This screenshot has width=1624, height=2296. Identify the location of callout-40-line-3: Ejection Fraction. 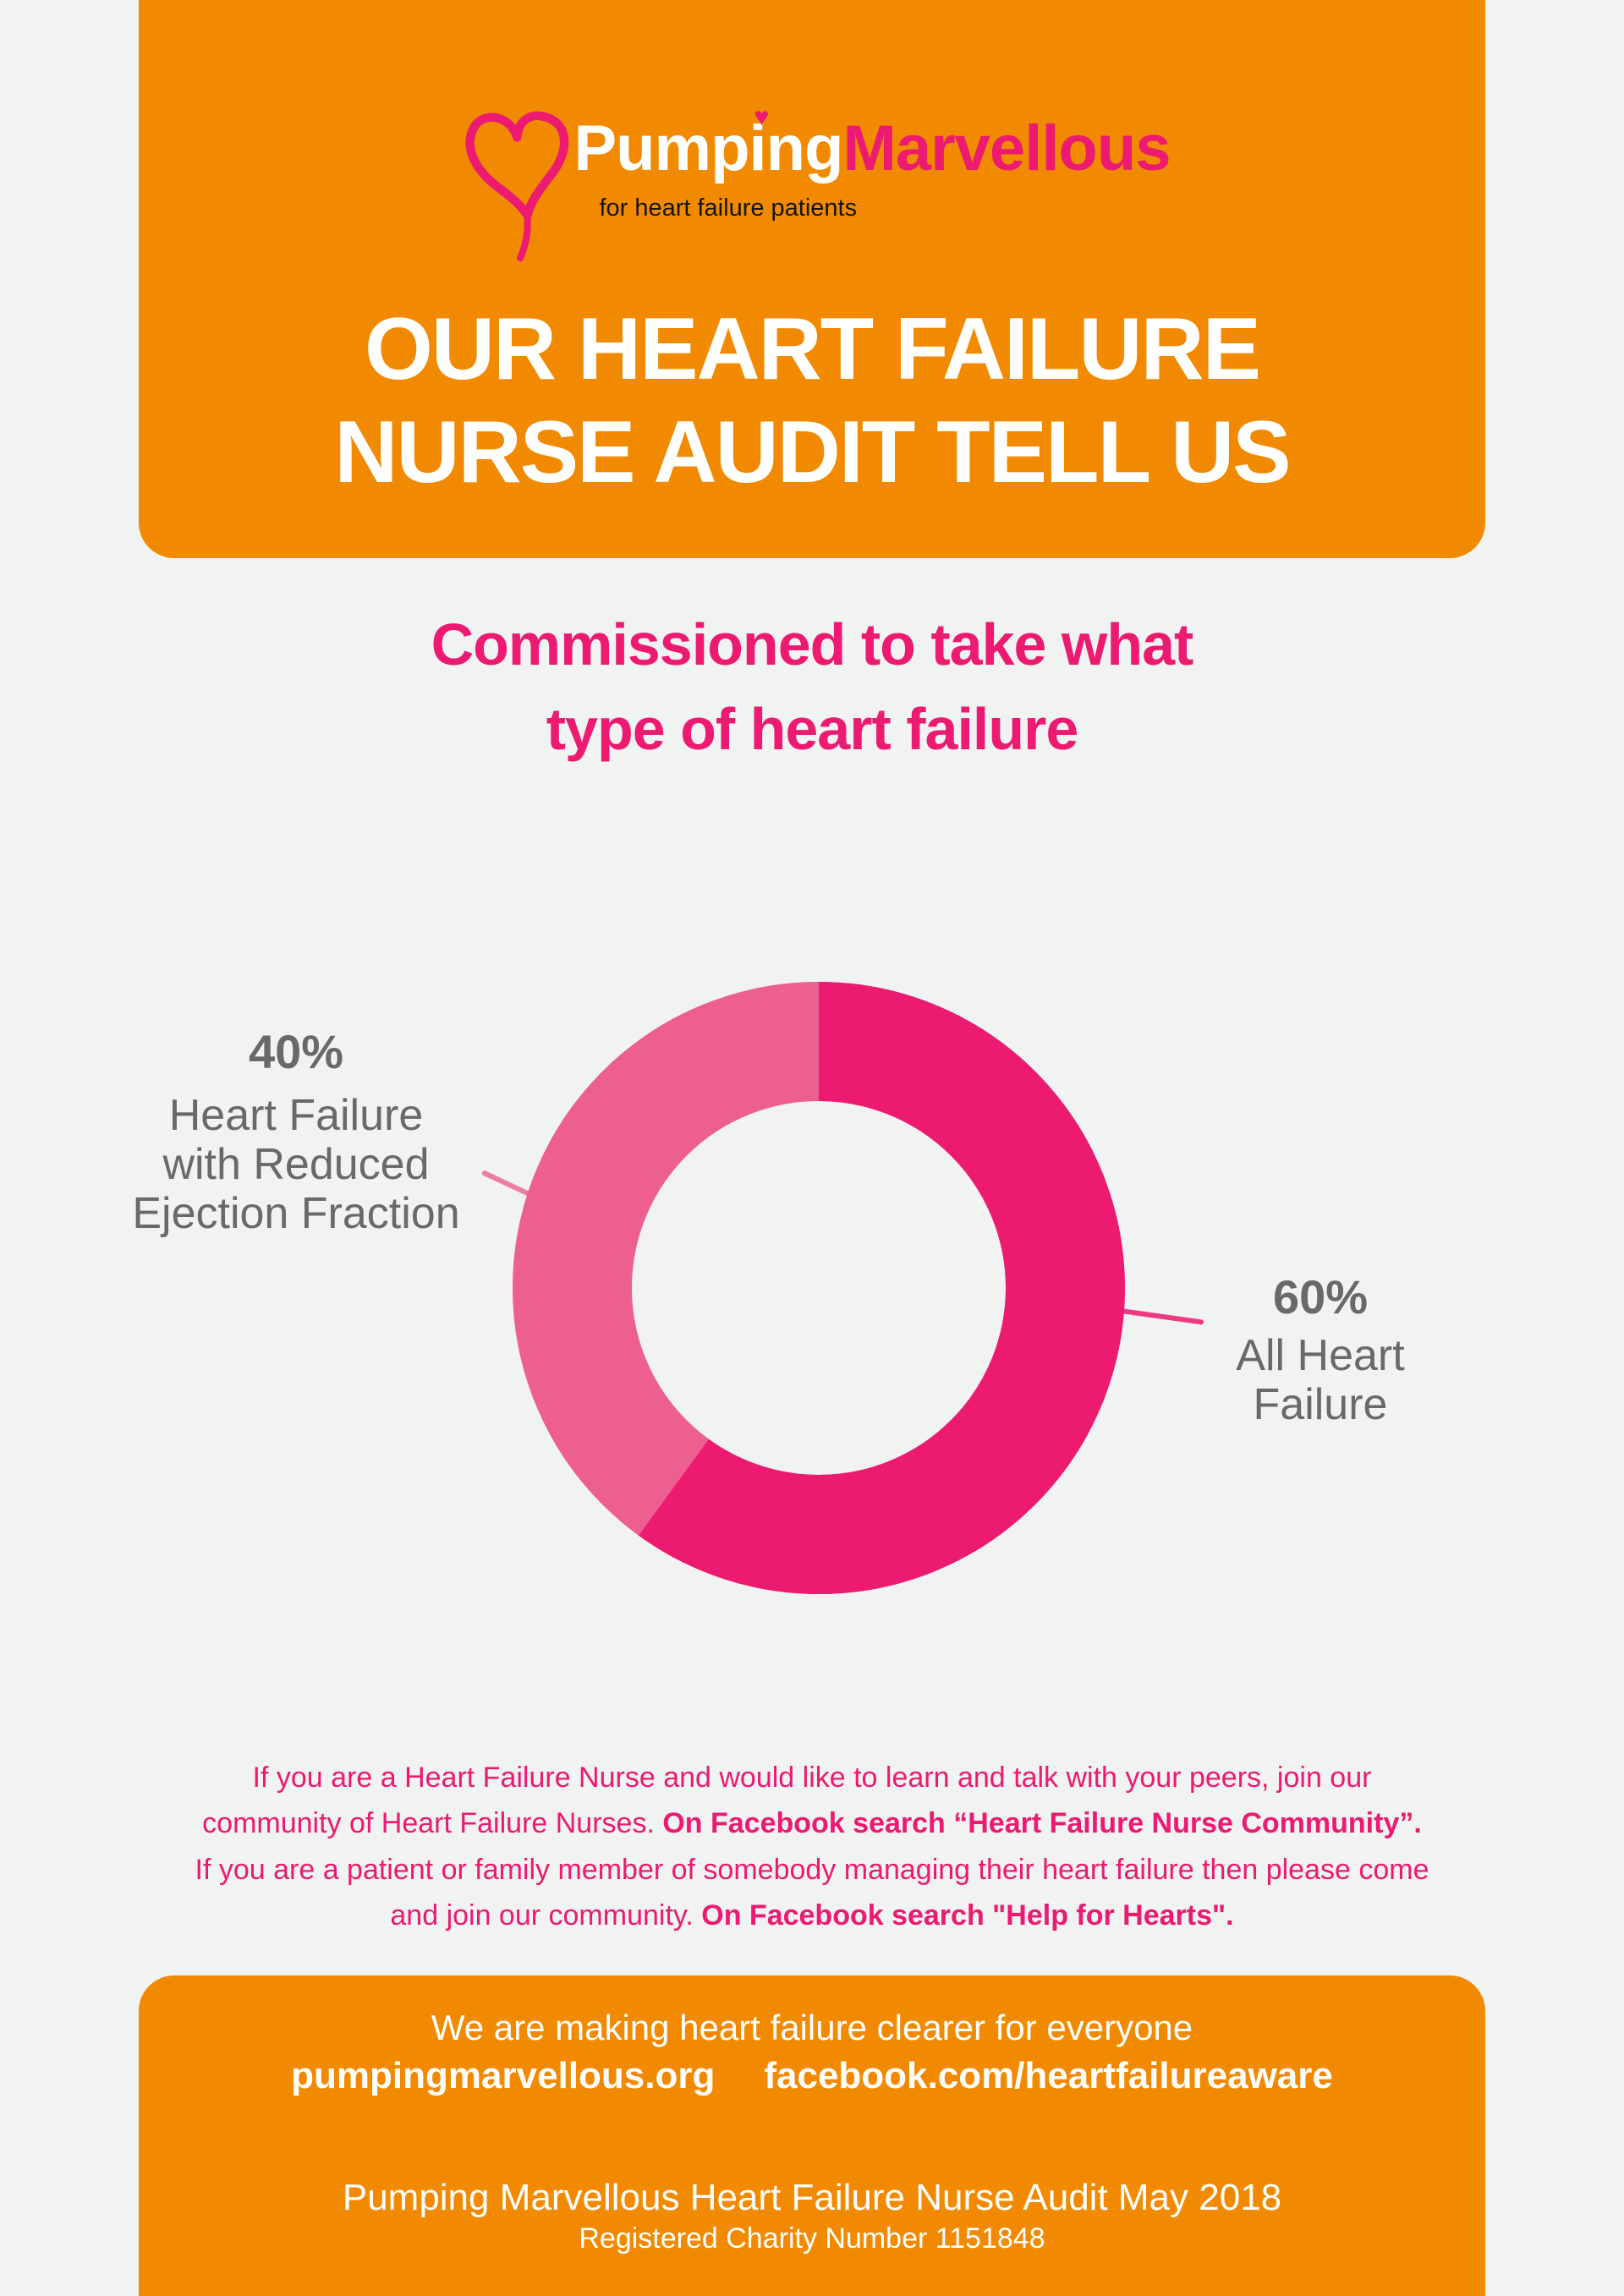
(296, 1213).